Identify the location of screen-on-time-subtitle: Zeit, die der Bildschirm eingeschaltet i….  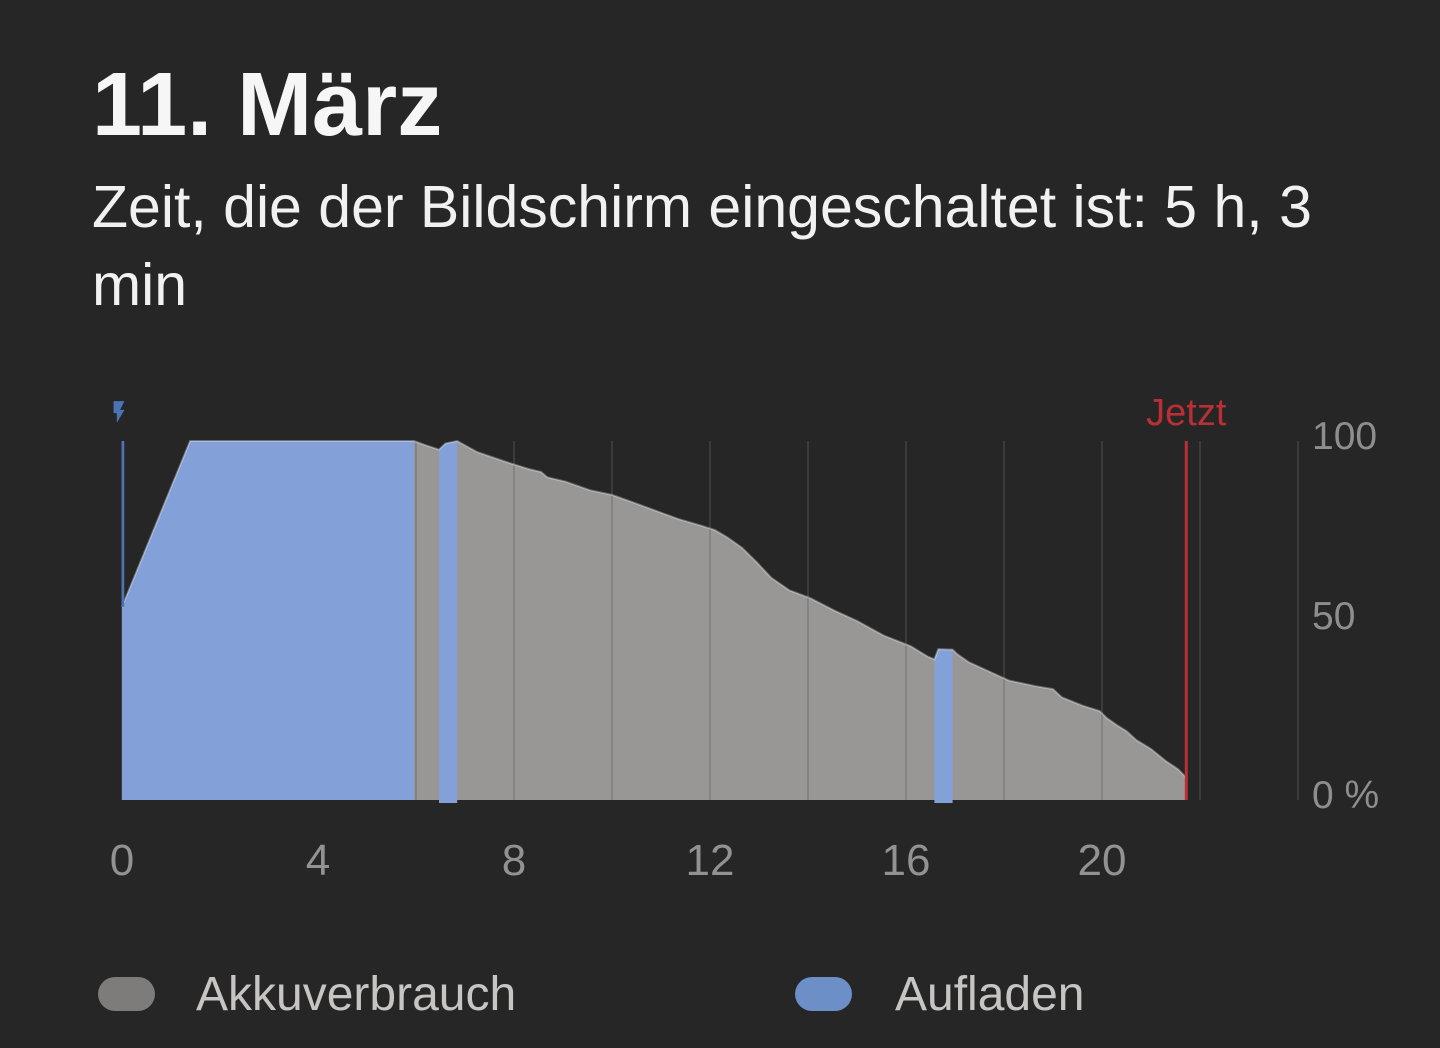
(702, 246).